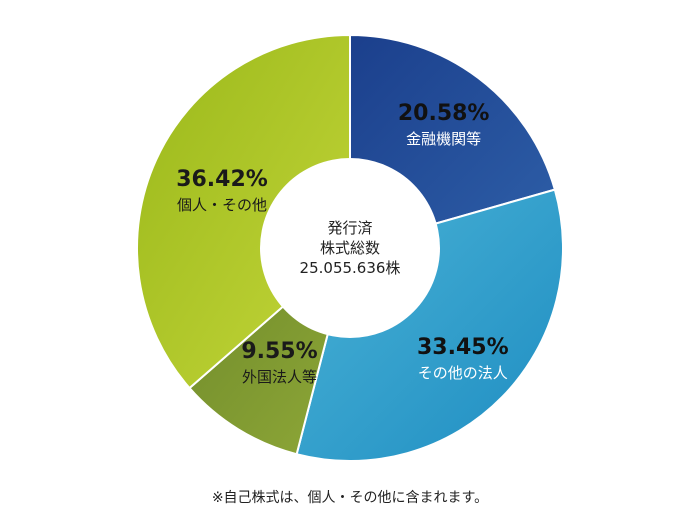  What do you see at coordinates (463, 347) in the screenshot?
I see `value-label-other-corporations: 33.45%` at bounding box center [463, 347].